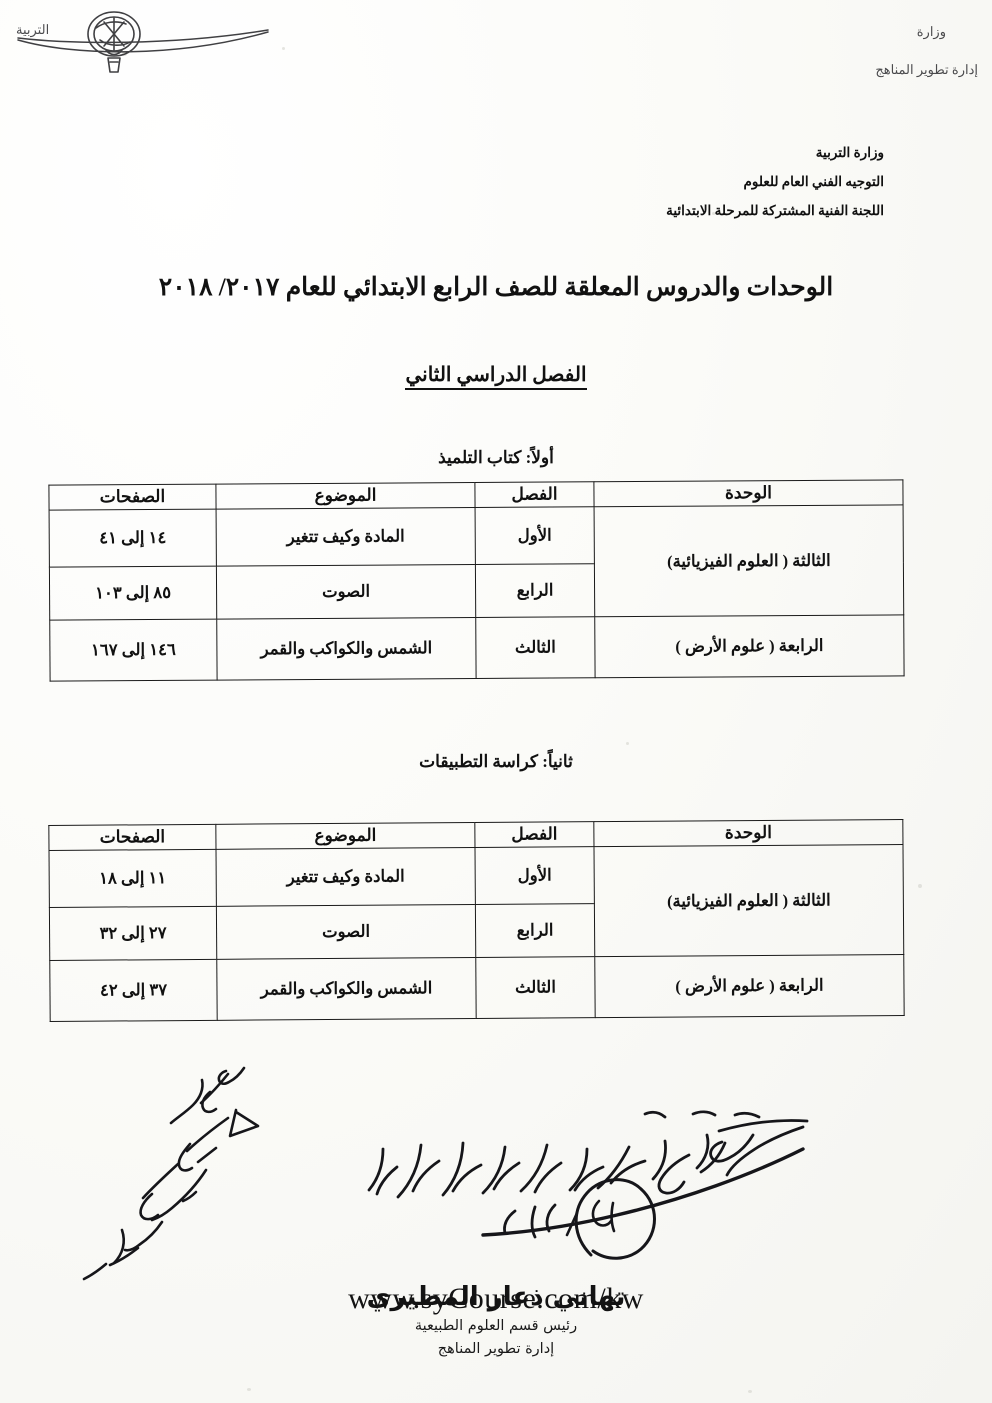 The image size is (992, 1403). Describe the element at coordinates (133, 650) in the screenshot. I see `cell-pages: ١٤٦ إلى ١٦٧` at that location.